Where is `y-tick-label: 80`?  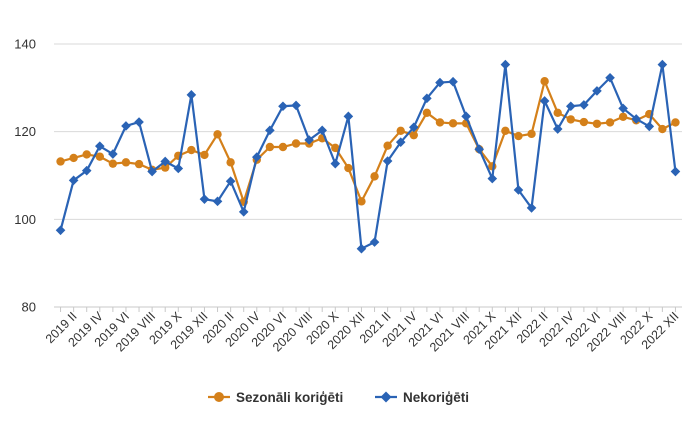 y-tick-label: 80 is located at coordinates (29, 307).